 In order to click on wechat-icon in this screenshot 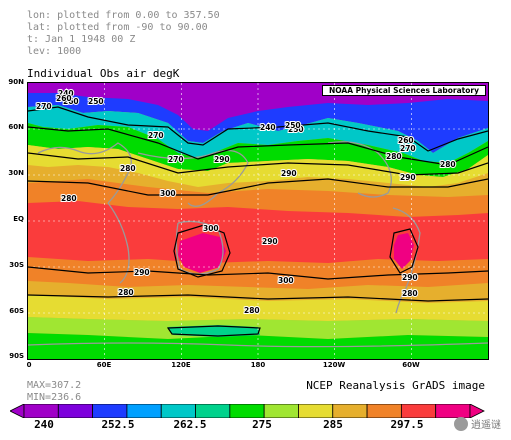, I will do `click(461, 423)`.